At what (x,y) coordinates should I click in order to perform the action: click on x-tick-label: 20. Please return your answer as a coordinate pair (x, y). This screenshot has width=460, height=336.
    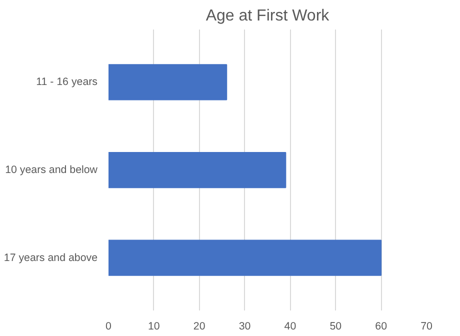
    Looking at the image, I should click on (199, 326).